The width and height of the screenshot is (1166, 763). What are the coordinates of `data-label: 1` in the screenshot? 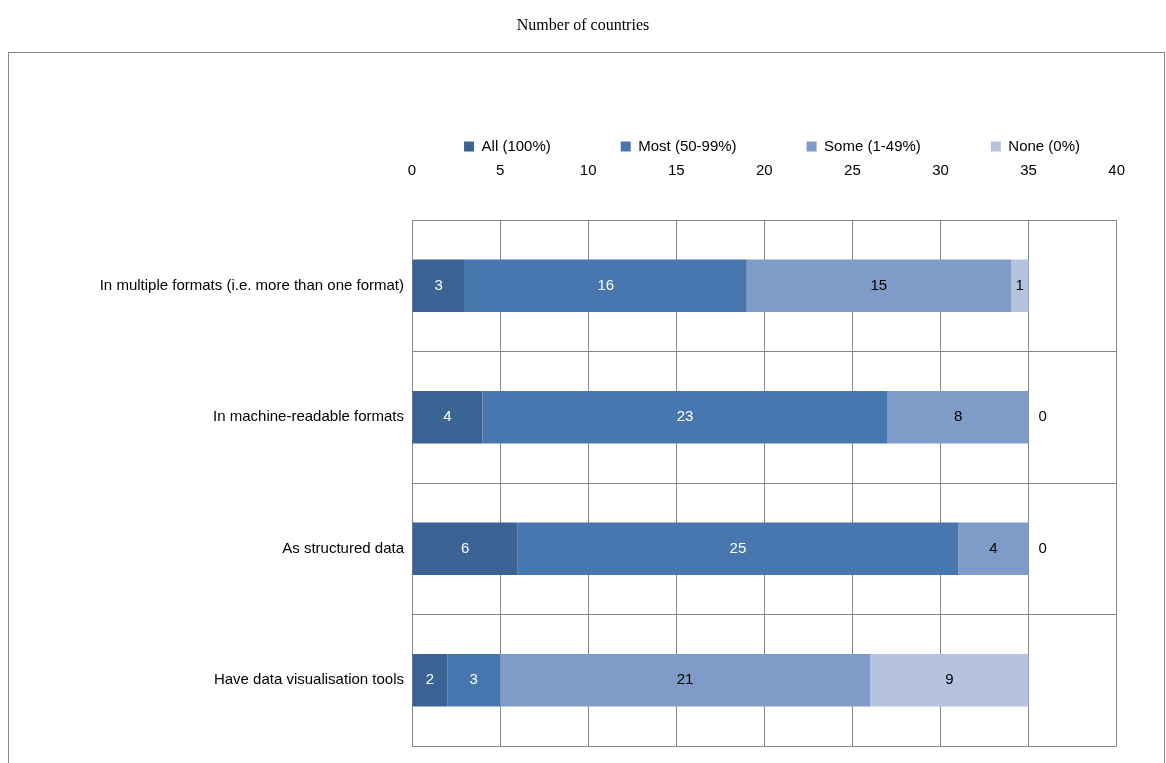 It's located at (1019, 284).